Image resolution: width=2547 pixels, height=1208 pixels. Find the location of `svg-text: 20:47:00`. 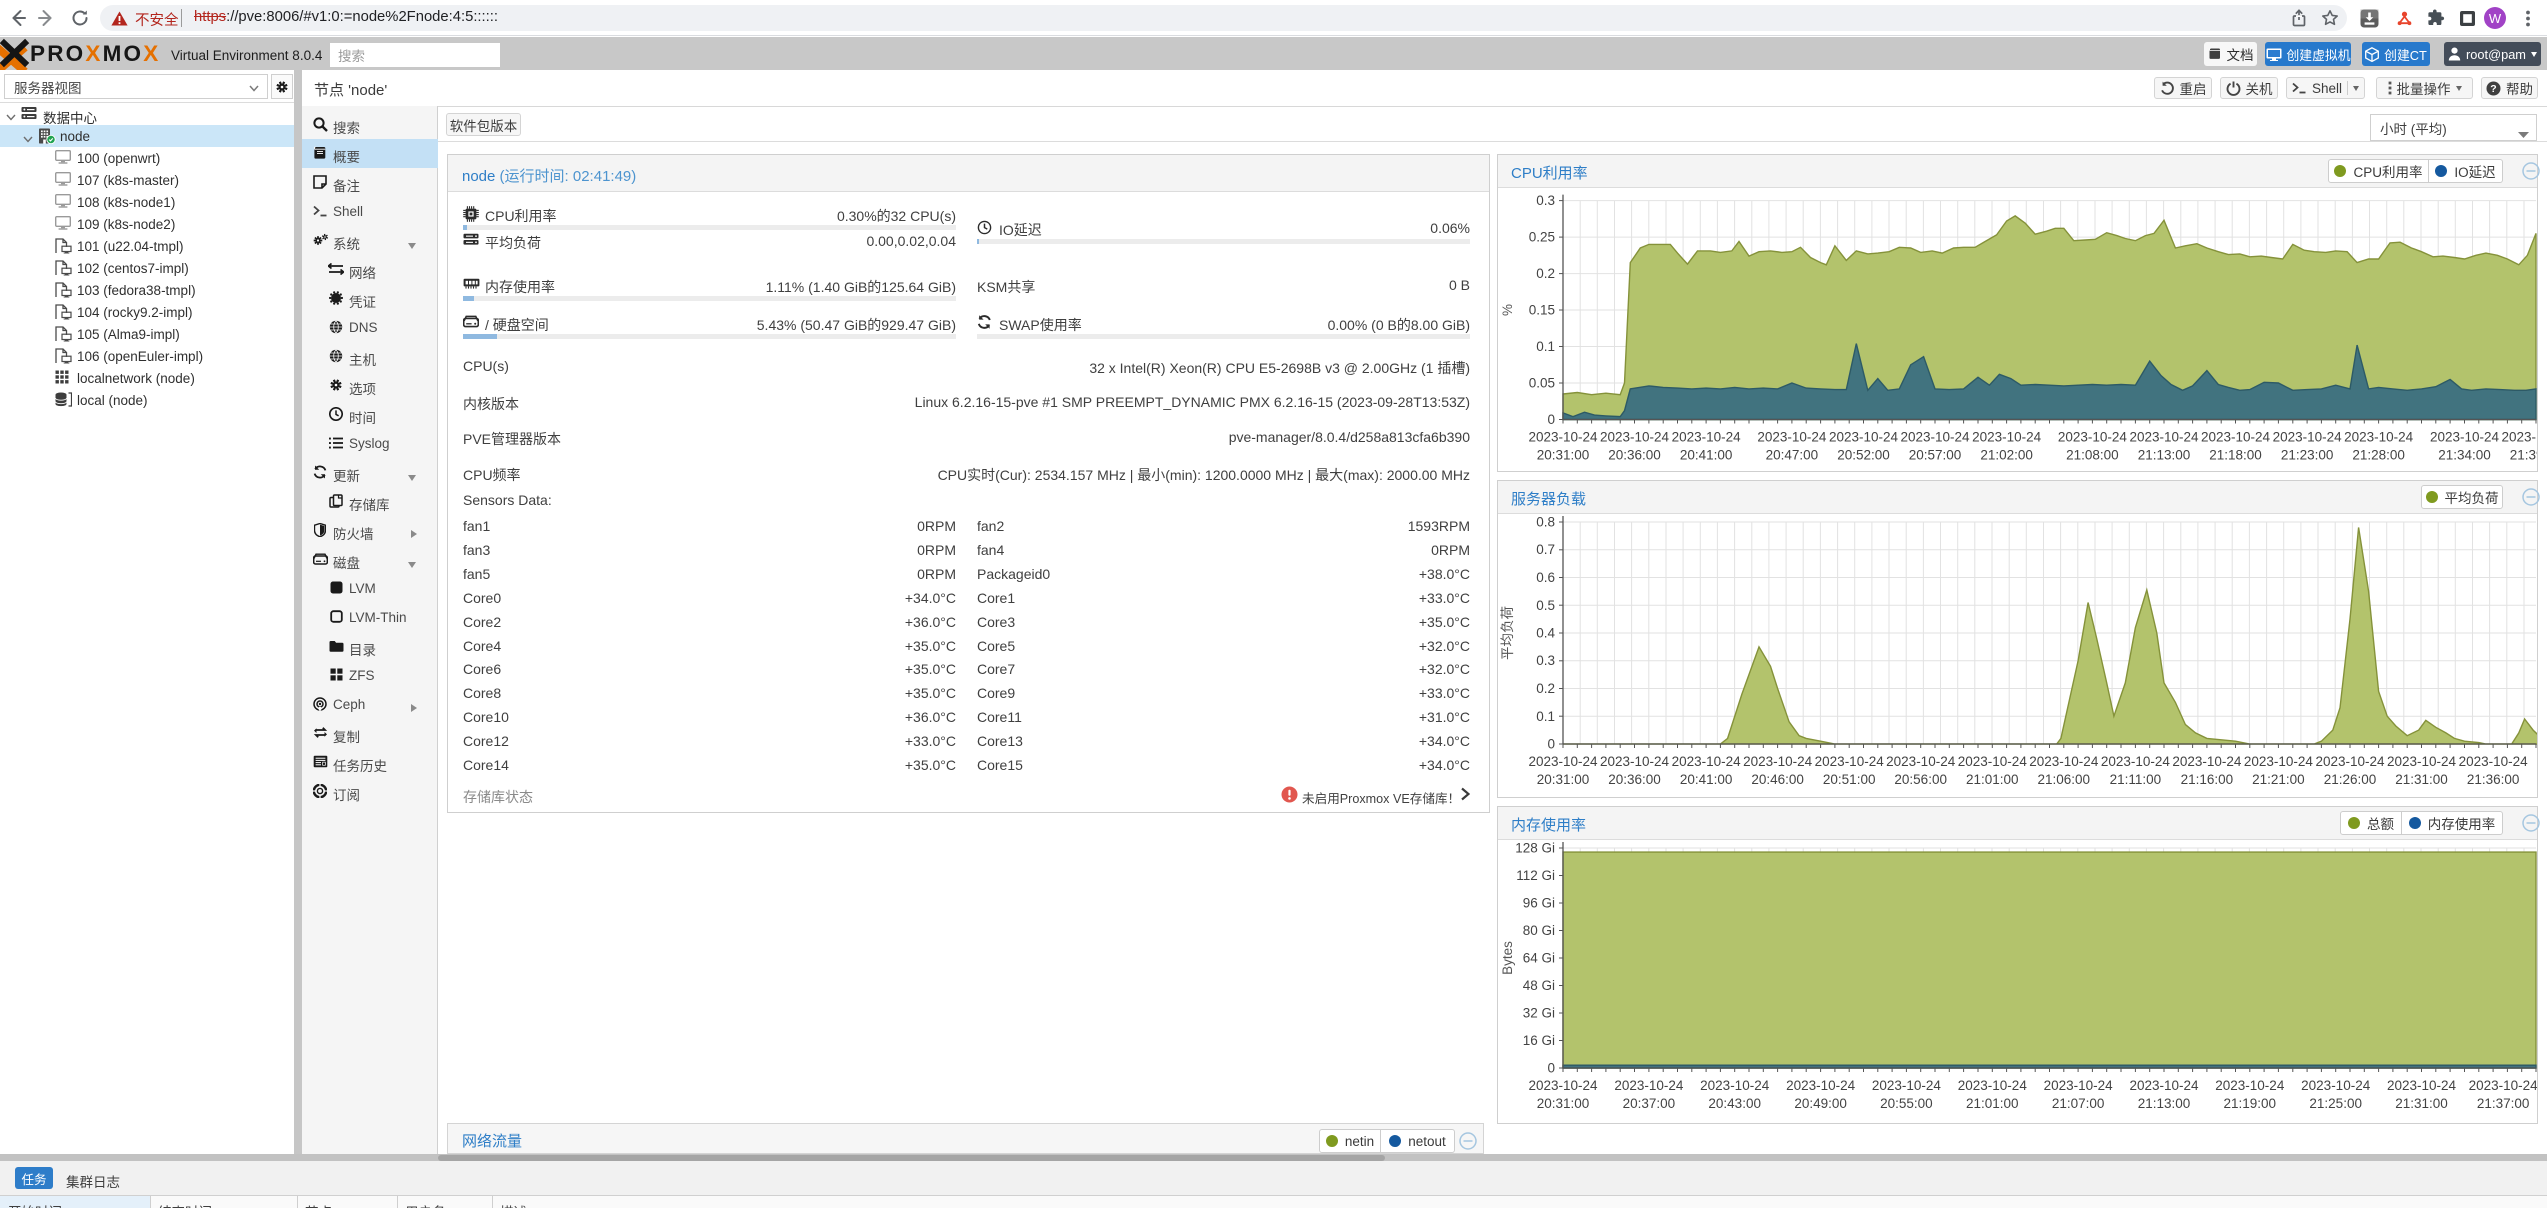

svg-text: 20:47:00 is located at coordinates (1792, 455).